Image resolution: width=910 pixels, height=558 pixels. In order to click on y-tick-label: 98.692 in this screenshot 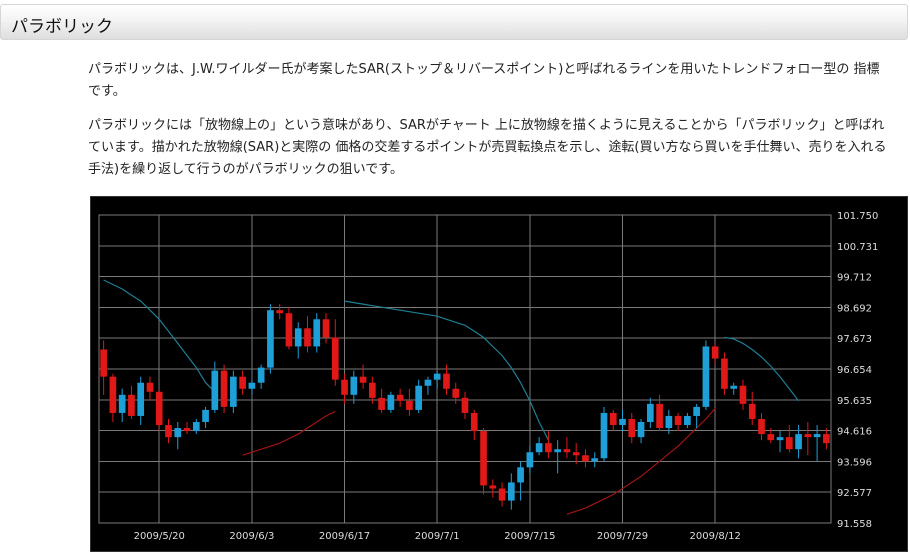, I will do `click(854, 308)`.